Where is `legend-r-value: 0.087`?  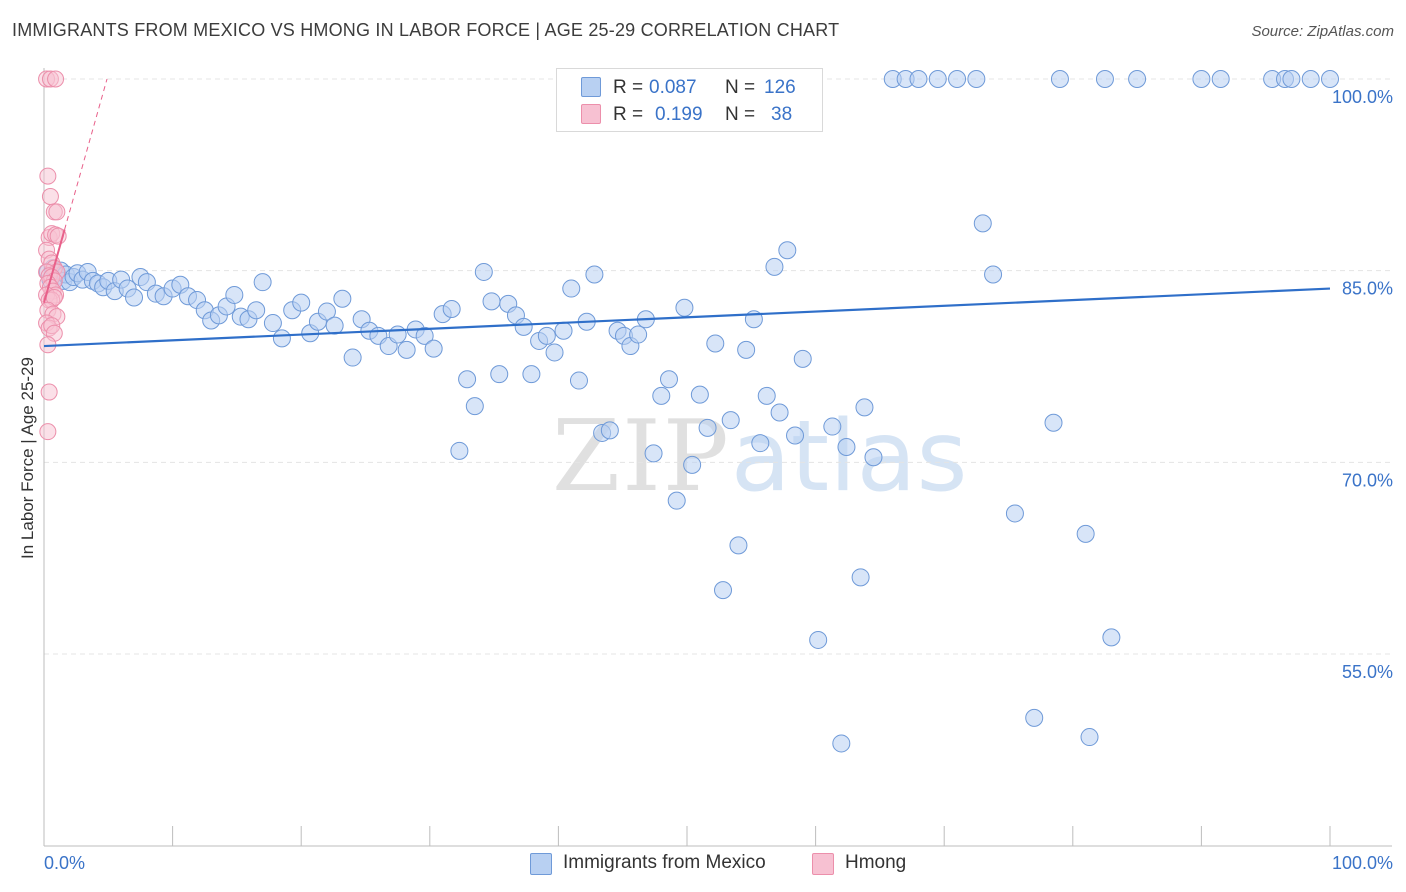
legend-r-value: 0.087 is located at coordinates (673, 87).